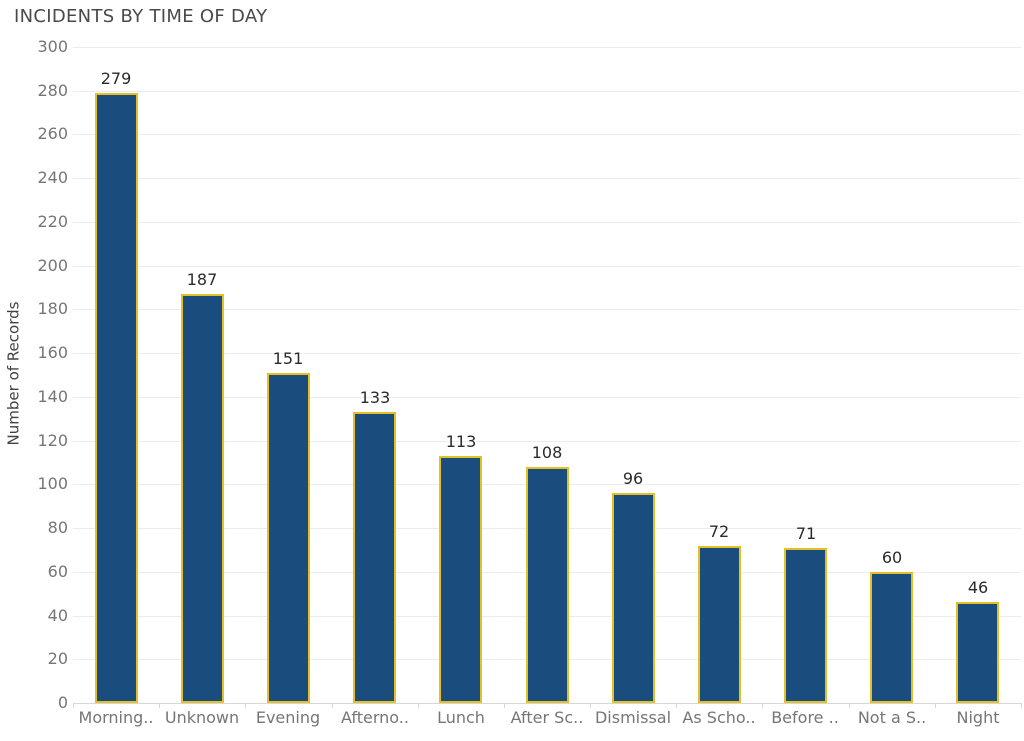 This screenshot has width=1024, height=741. Describe the element at coordinates (547, 703) in the screenshot. I see `x-axis-line` at that location.